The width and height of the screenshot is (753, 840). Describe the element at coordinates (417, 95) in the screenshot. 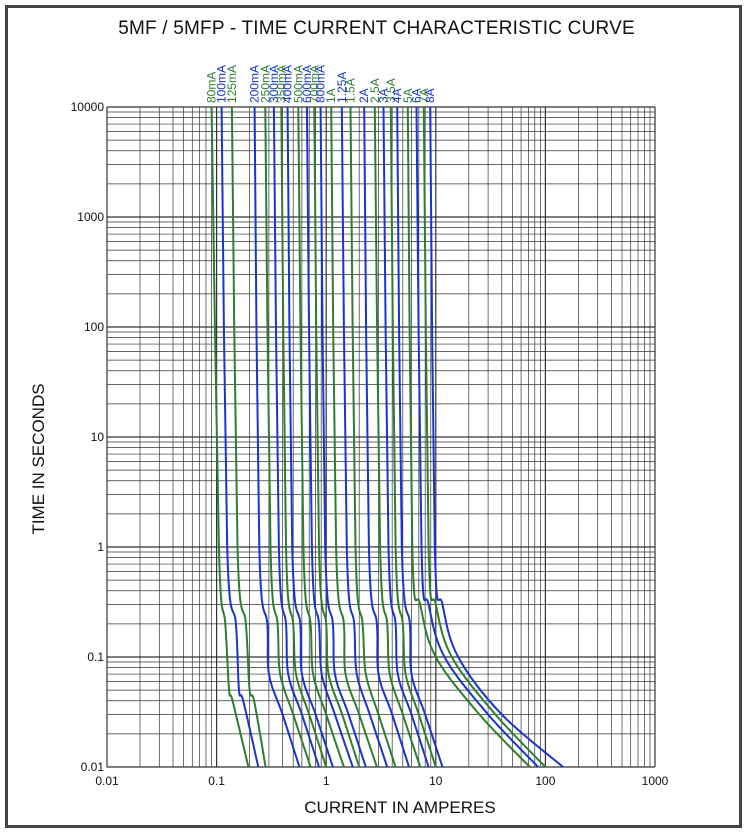

I see `series-label: 6A` at that location.